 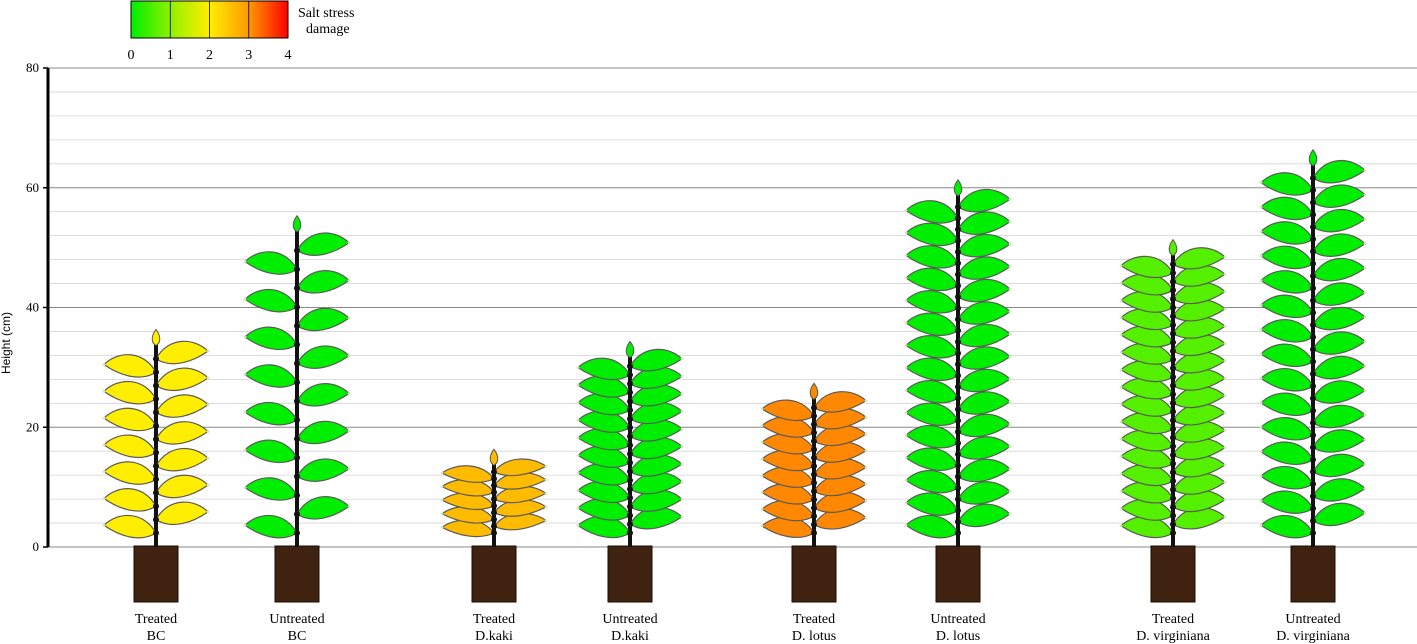 What do you see at coordinates (38, 307) in the screenshot?
I see `y-axis: 0 20 40 60 80` at bounding box center [38, 307].